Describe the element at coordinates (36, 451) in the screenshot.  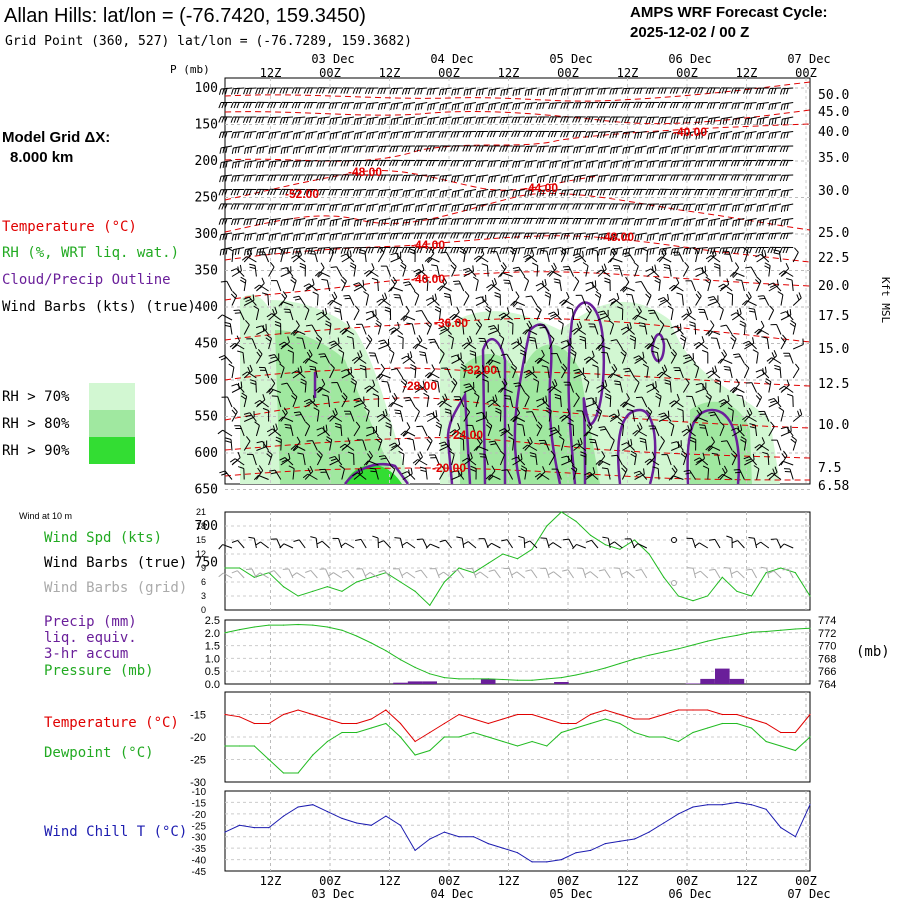
I see `legend-rh90: RH > 90%` at that location.